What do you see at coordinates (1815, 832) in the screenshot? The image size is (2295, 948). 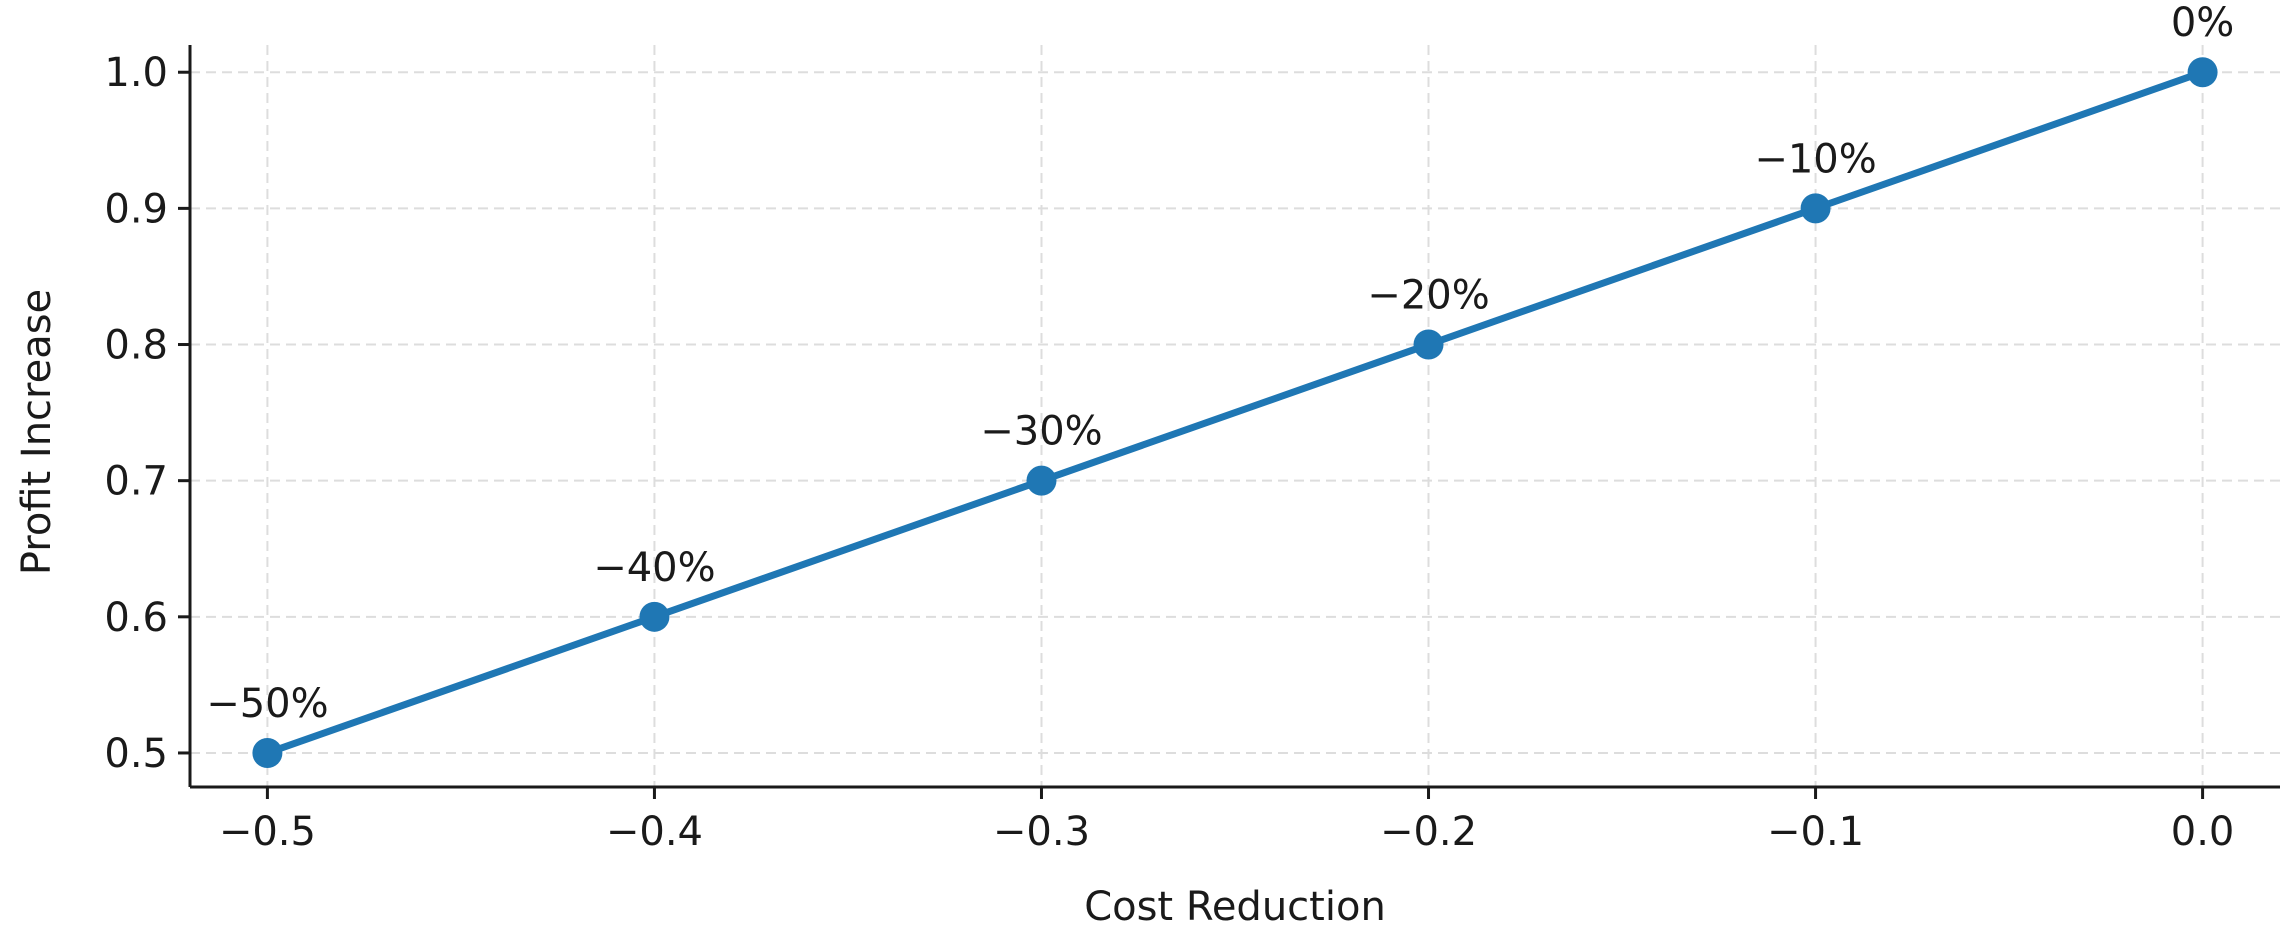 I see `x-tick-label: −0.1` at bounding box center [1815, 832].